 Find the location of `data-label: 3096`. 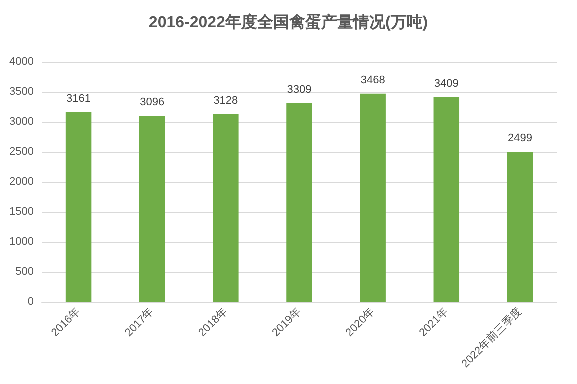

data-label: 3096 is located at coordinates (152, 102).